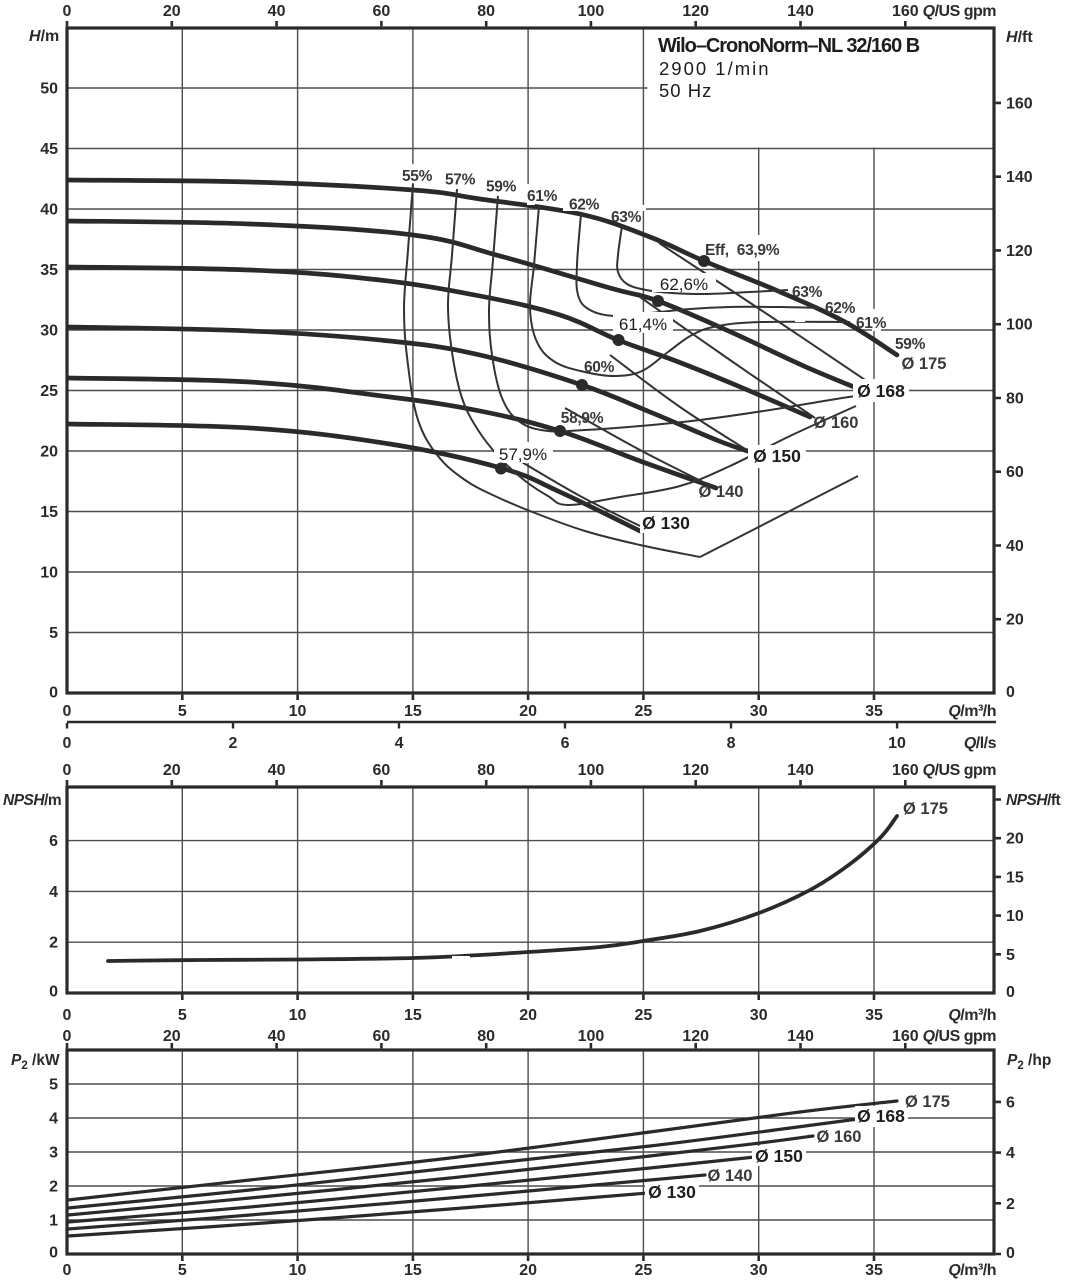  Describe the element at coordinates (836, 423) in the screenshot. I see `svg-text: Ø 160` at that location.